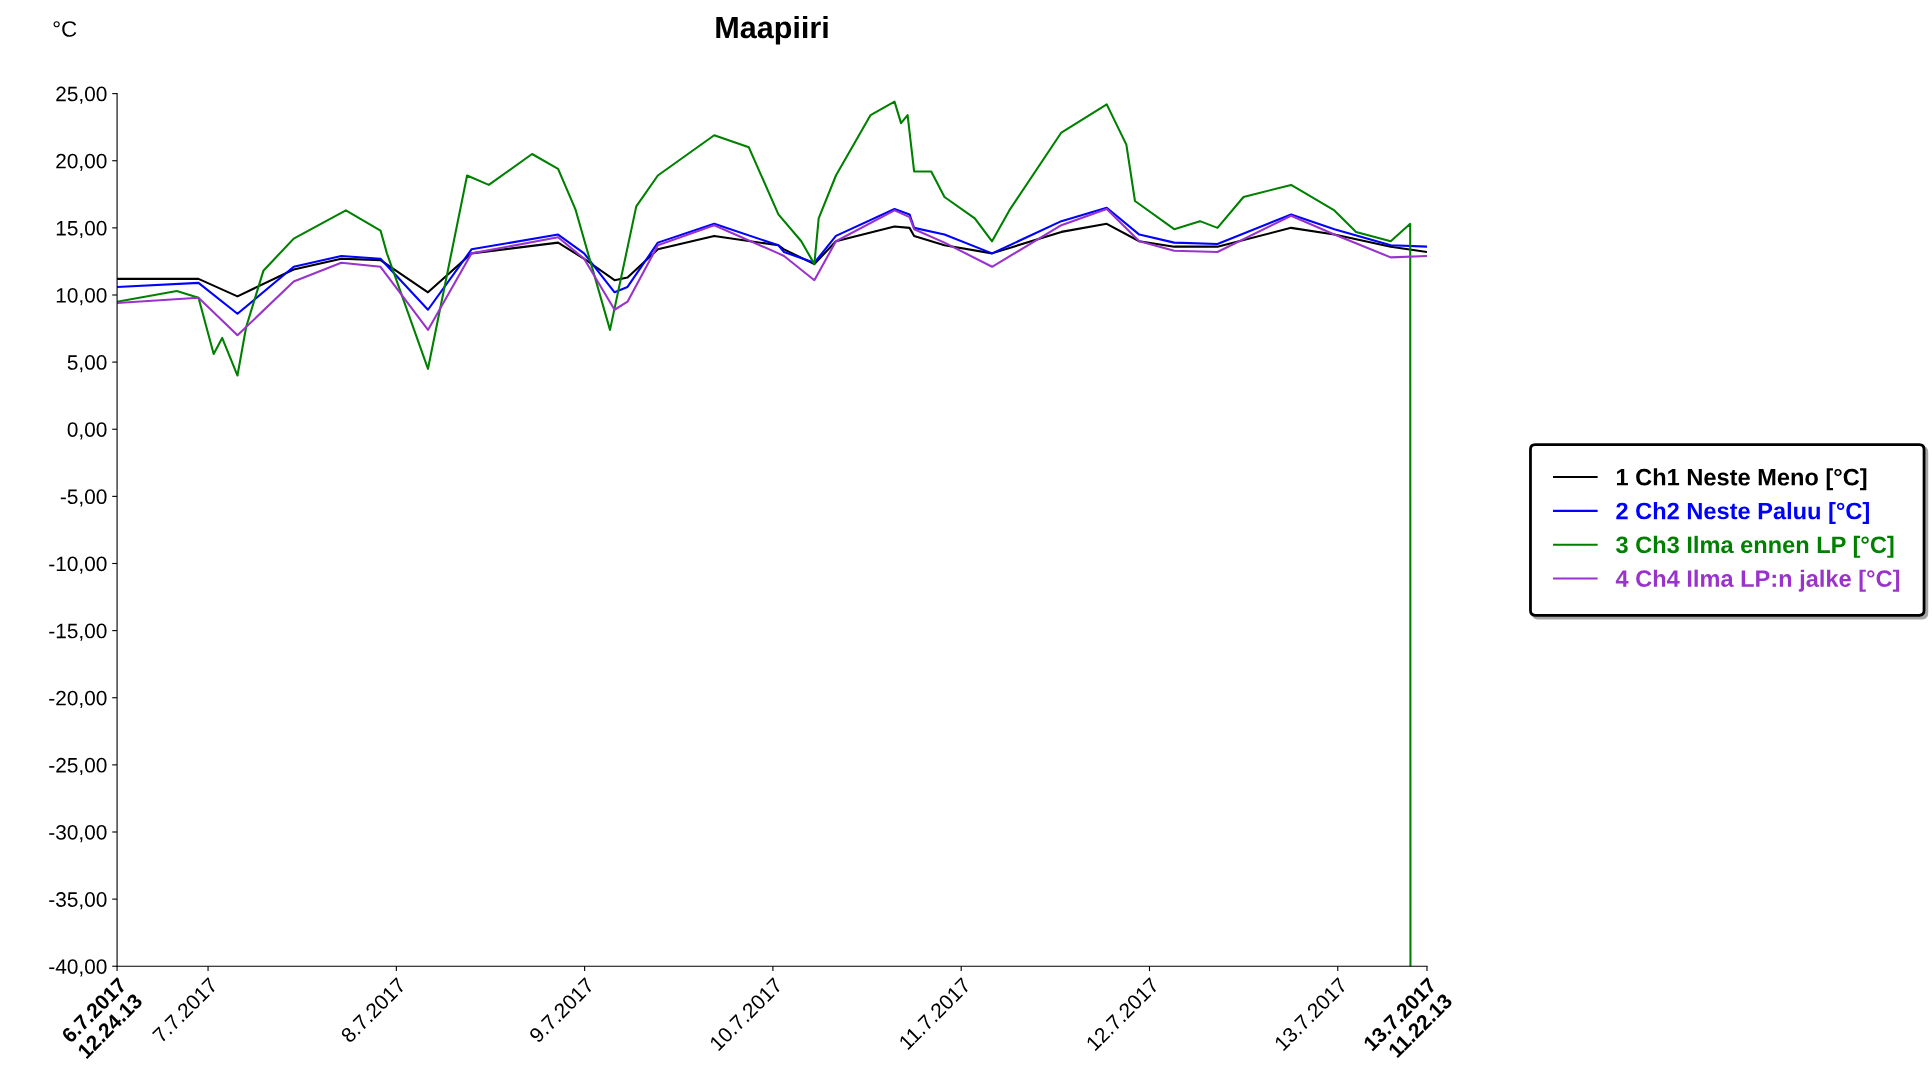  What do you see at coordinates (1742, 513) in the screenshot?
I see `legend-label: 2 Ch2 Neste Paluu [°C]` at bounding box center [1742, 513].